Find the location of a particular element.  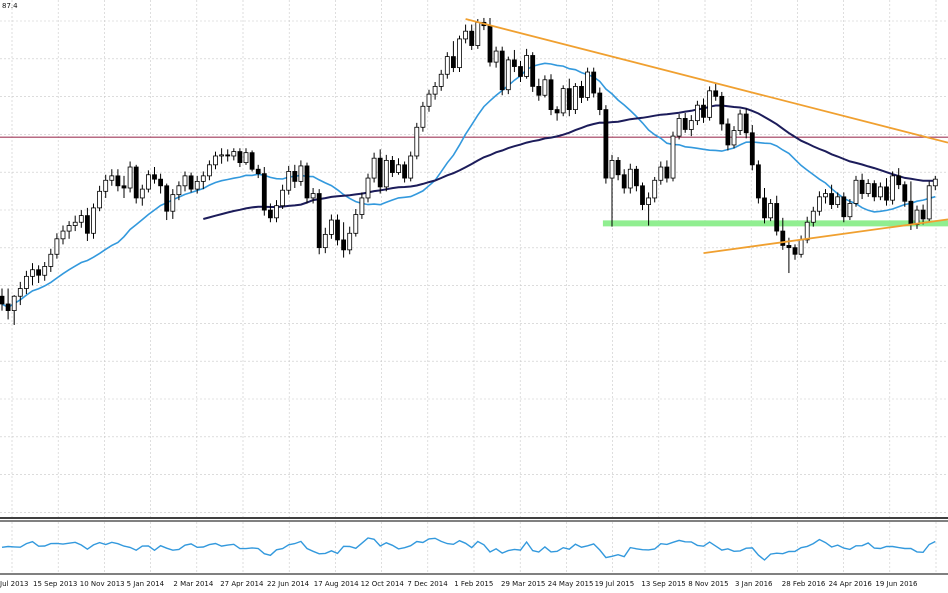

x-tick-label: 7 Dec 2014 is located at coordinates (427, 584).